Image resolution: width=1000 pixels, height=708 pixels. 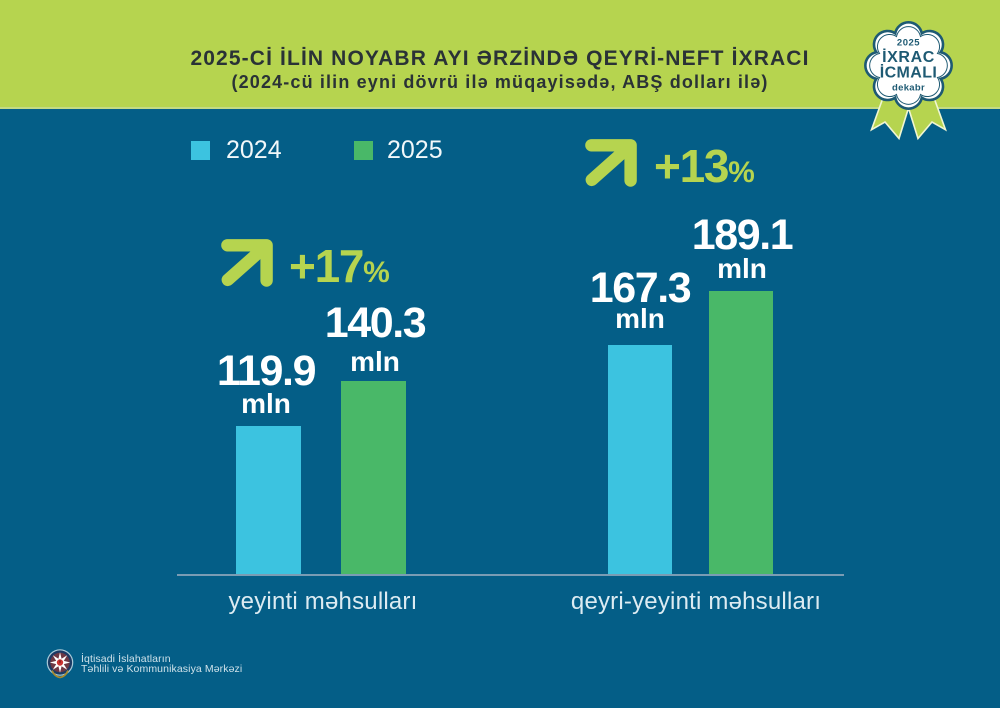 What do you see at coordinates (908, 57) in the screenshot?
I see `svg-text: İXRAC` at bounding box center [908, 57].